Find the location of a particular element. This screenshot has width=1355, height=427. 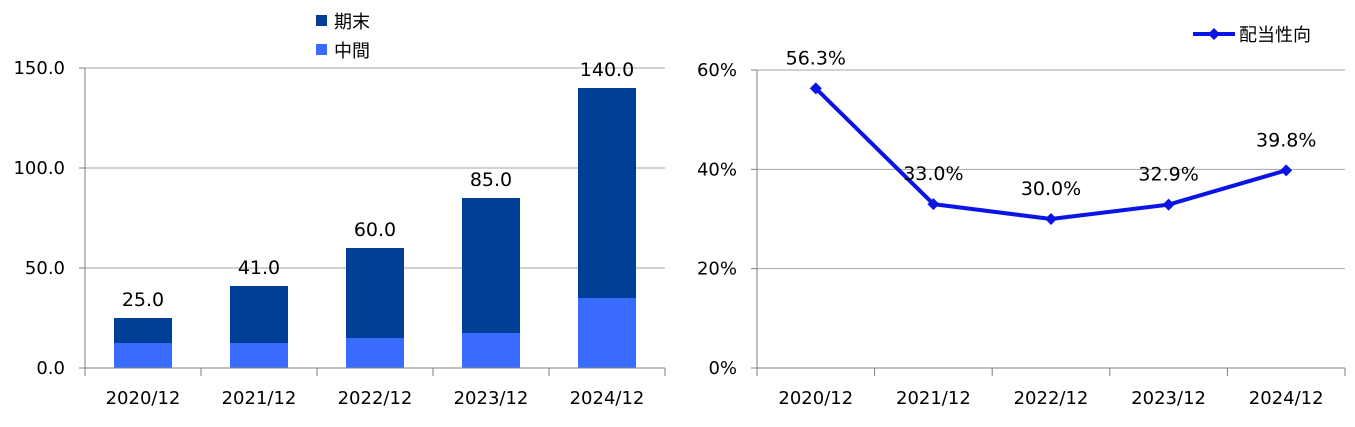

bar-total-label: 140.0 is located at coordinates (607, 70).